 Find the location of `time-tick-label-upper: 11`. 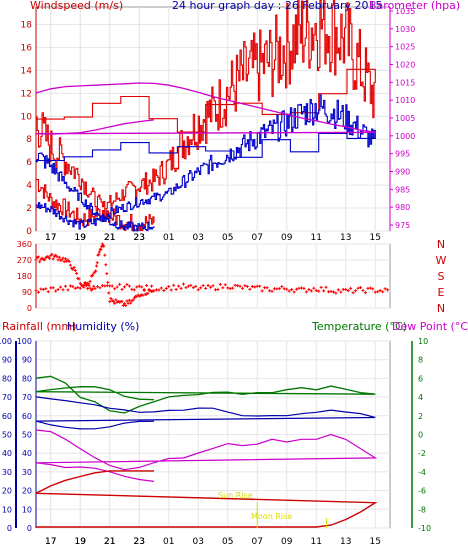

time-tick-label-upper: 11 is located at coordinates (316, 238).